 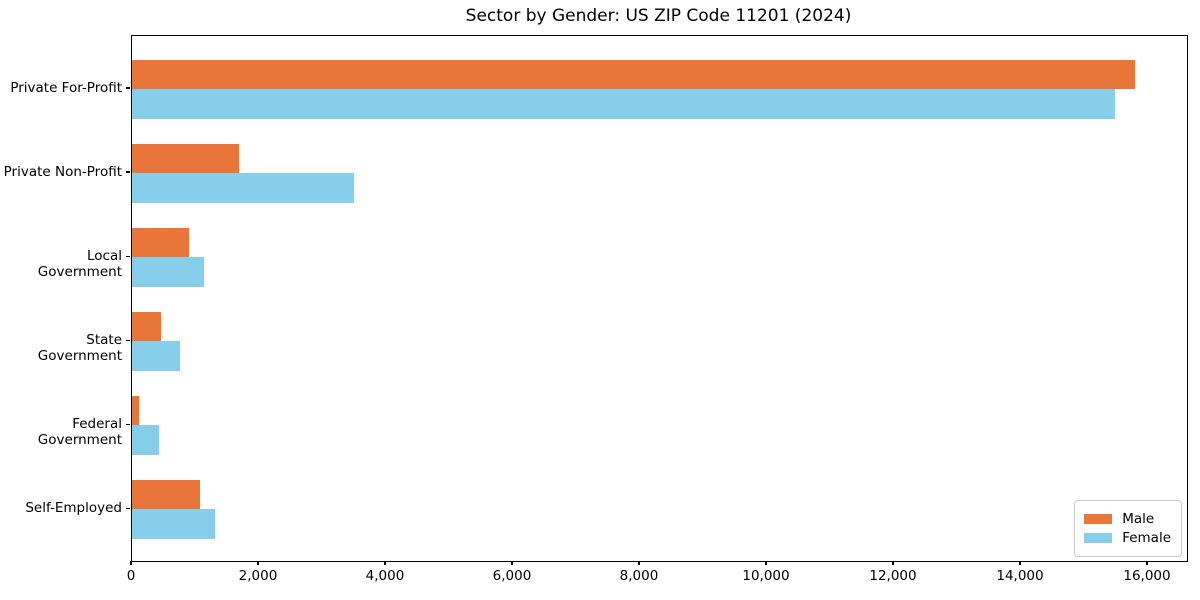 I want to click on legend-label-male: Male, so click(x=1138, y=519).